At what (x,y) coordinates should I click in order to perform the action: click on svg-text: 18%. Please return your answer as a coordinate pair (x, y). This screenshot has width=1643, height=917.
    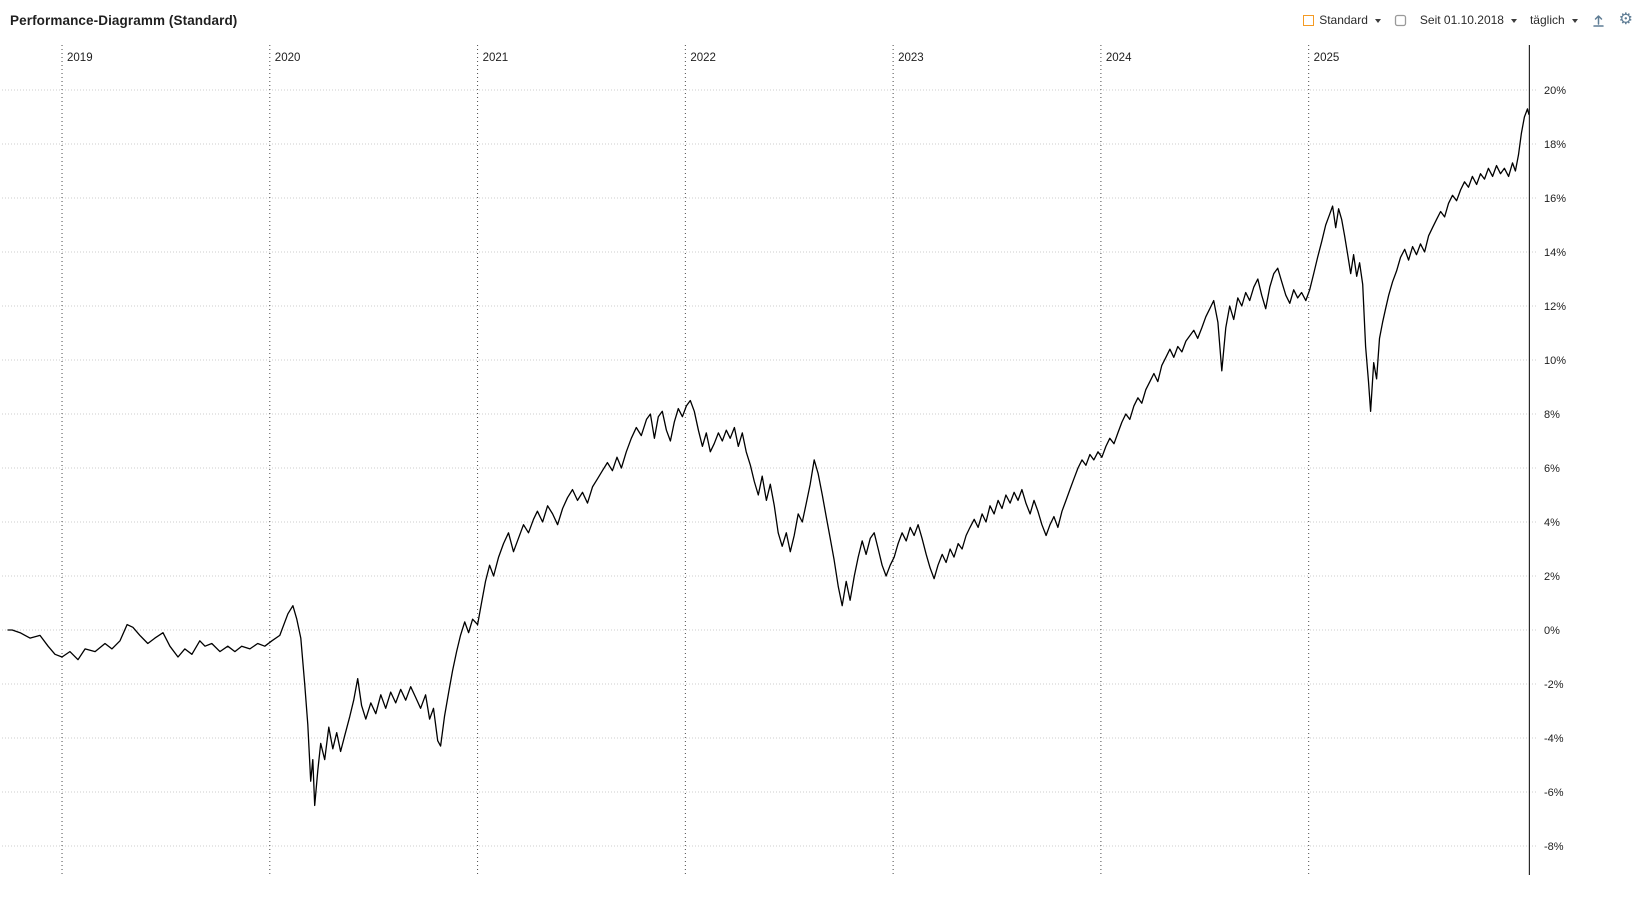
    Looking at the image, I should click on (1555, 145).